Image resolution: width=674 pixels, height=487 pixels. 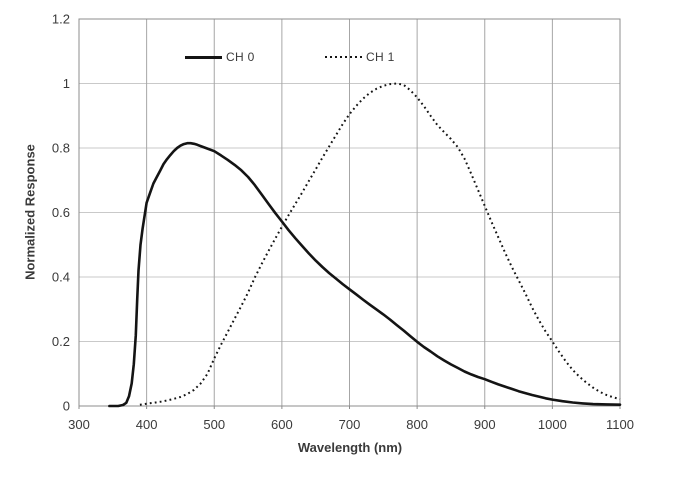 I want to click on y-tick-label: 0.2, so click(x=61, y=341).